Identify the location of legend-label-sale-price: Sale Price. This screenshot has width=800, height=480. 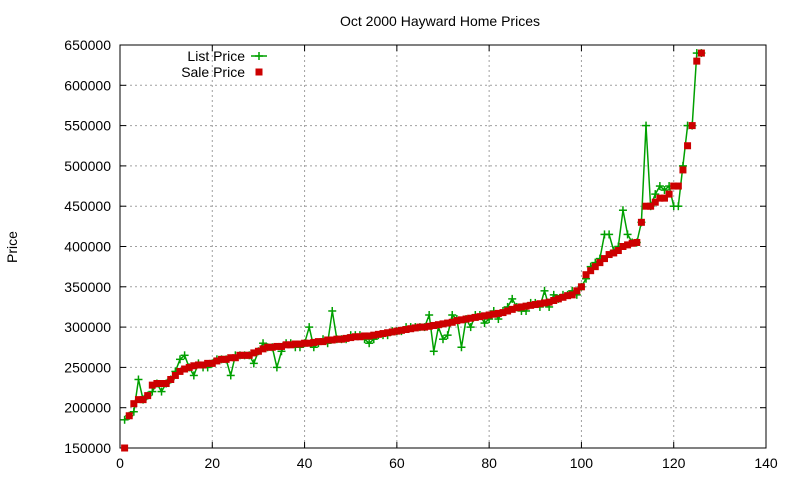
(213, 72).